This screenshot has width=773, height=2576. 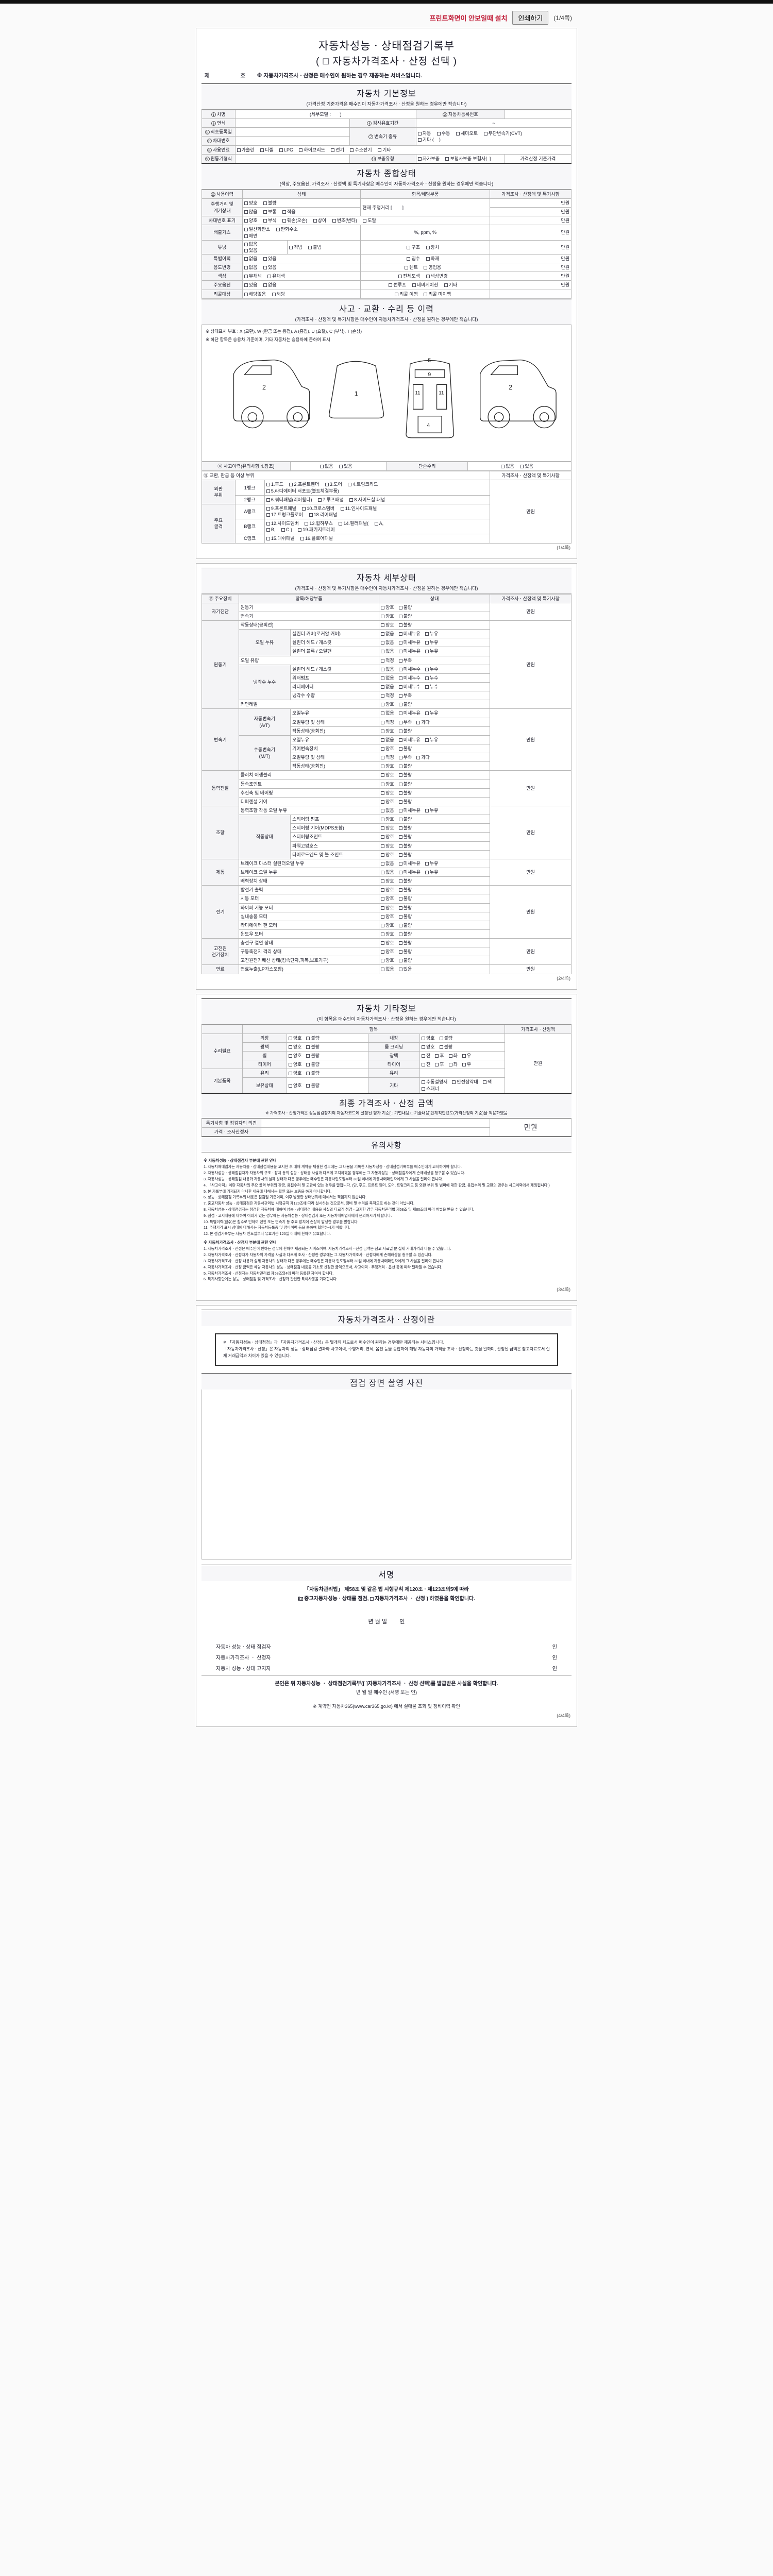 What do you see at coordinates (301, 247) in the screenshot?
I see `tuning-state: 없음 있음 적법 불법` at bounding box center [301, 247].